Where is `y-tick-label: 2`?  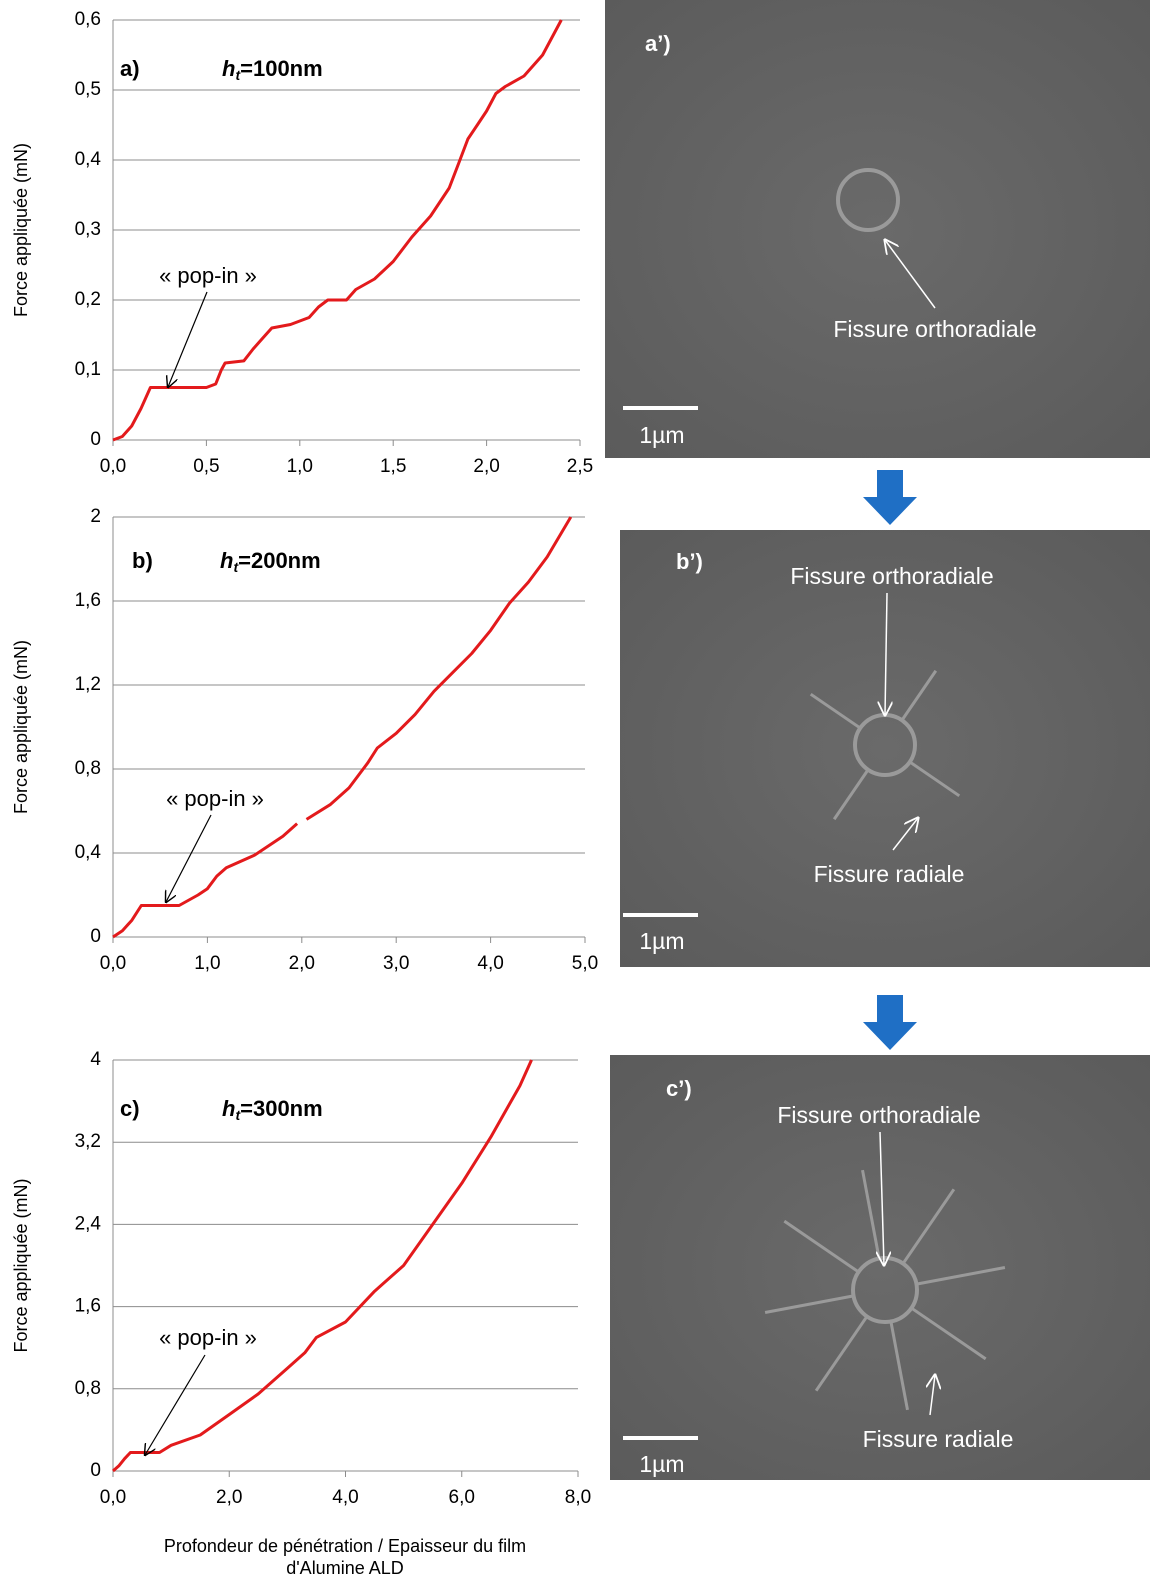
y-tick-label: 2 is located at coordinates (95, 516).